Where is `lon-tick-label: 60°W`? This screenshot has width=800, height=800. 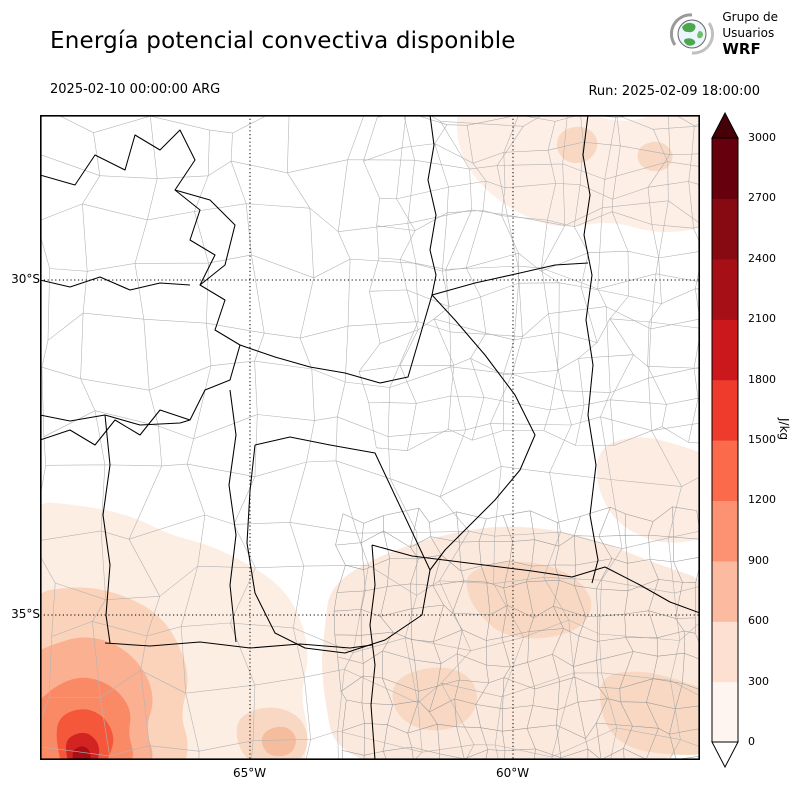 lon-tick-label: 60°W is located at coordinates (513, 773).